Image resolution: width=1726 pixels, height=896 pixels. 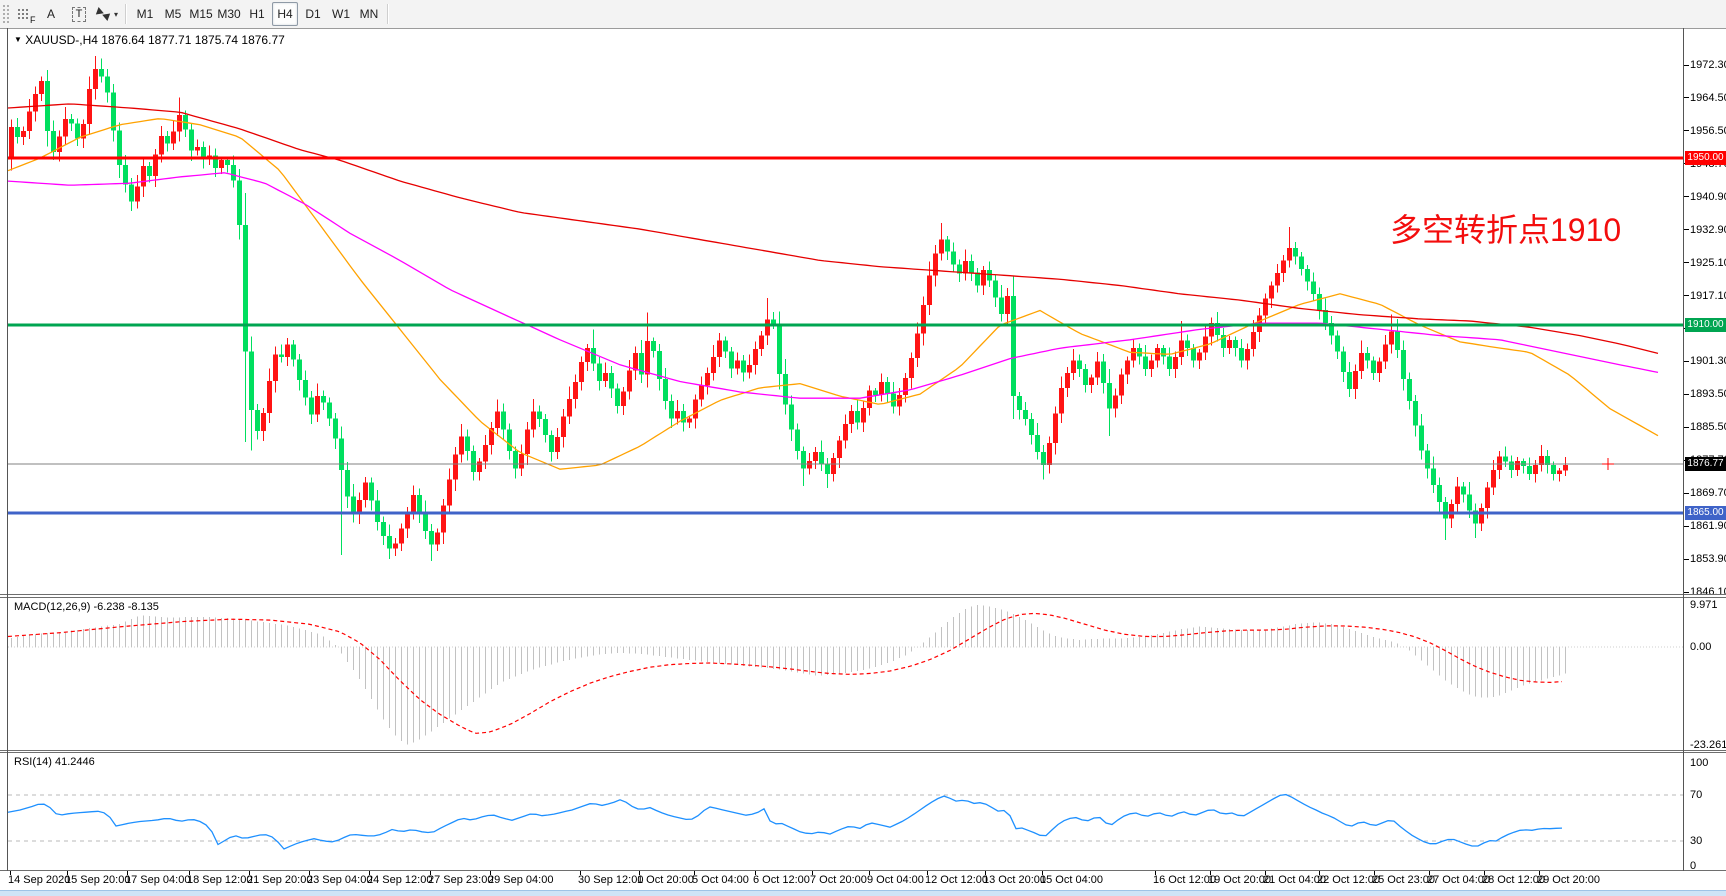 What do you see at coordinates (285, 14) in the screenshot?
I see `timeframe-button-h4: H4` at bounding box center [285, 14].